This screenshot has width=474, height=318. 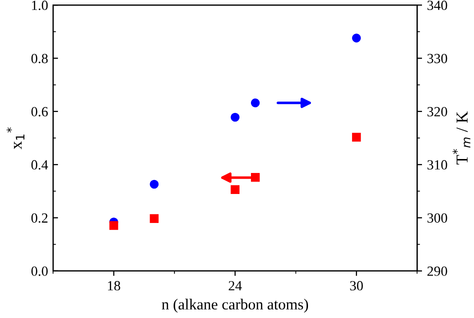 I want to click on x-axis-title: n (alkane carbon atoms), so click(x=235, y=305).